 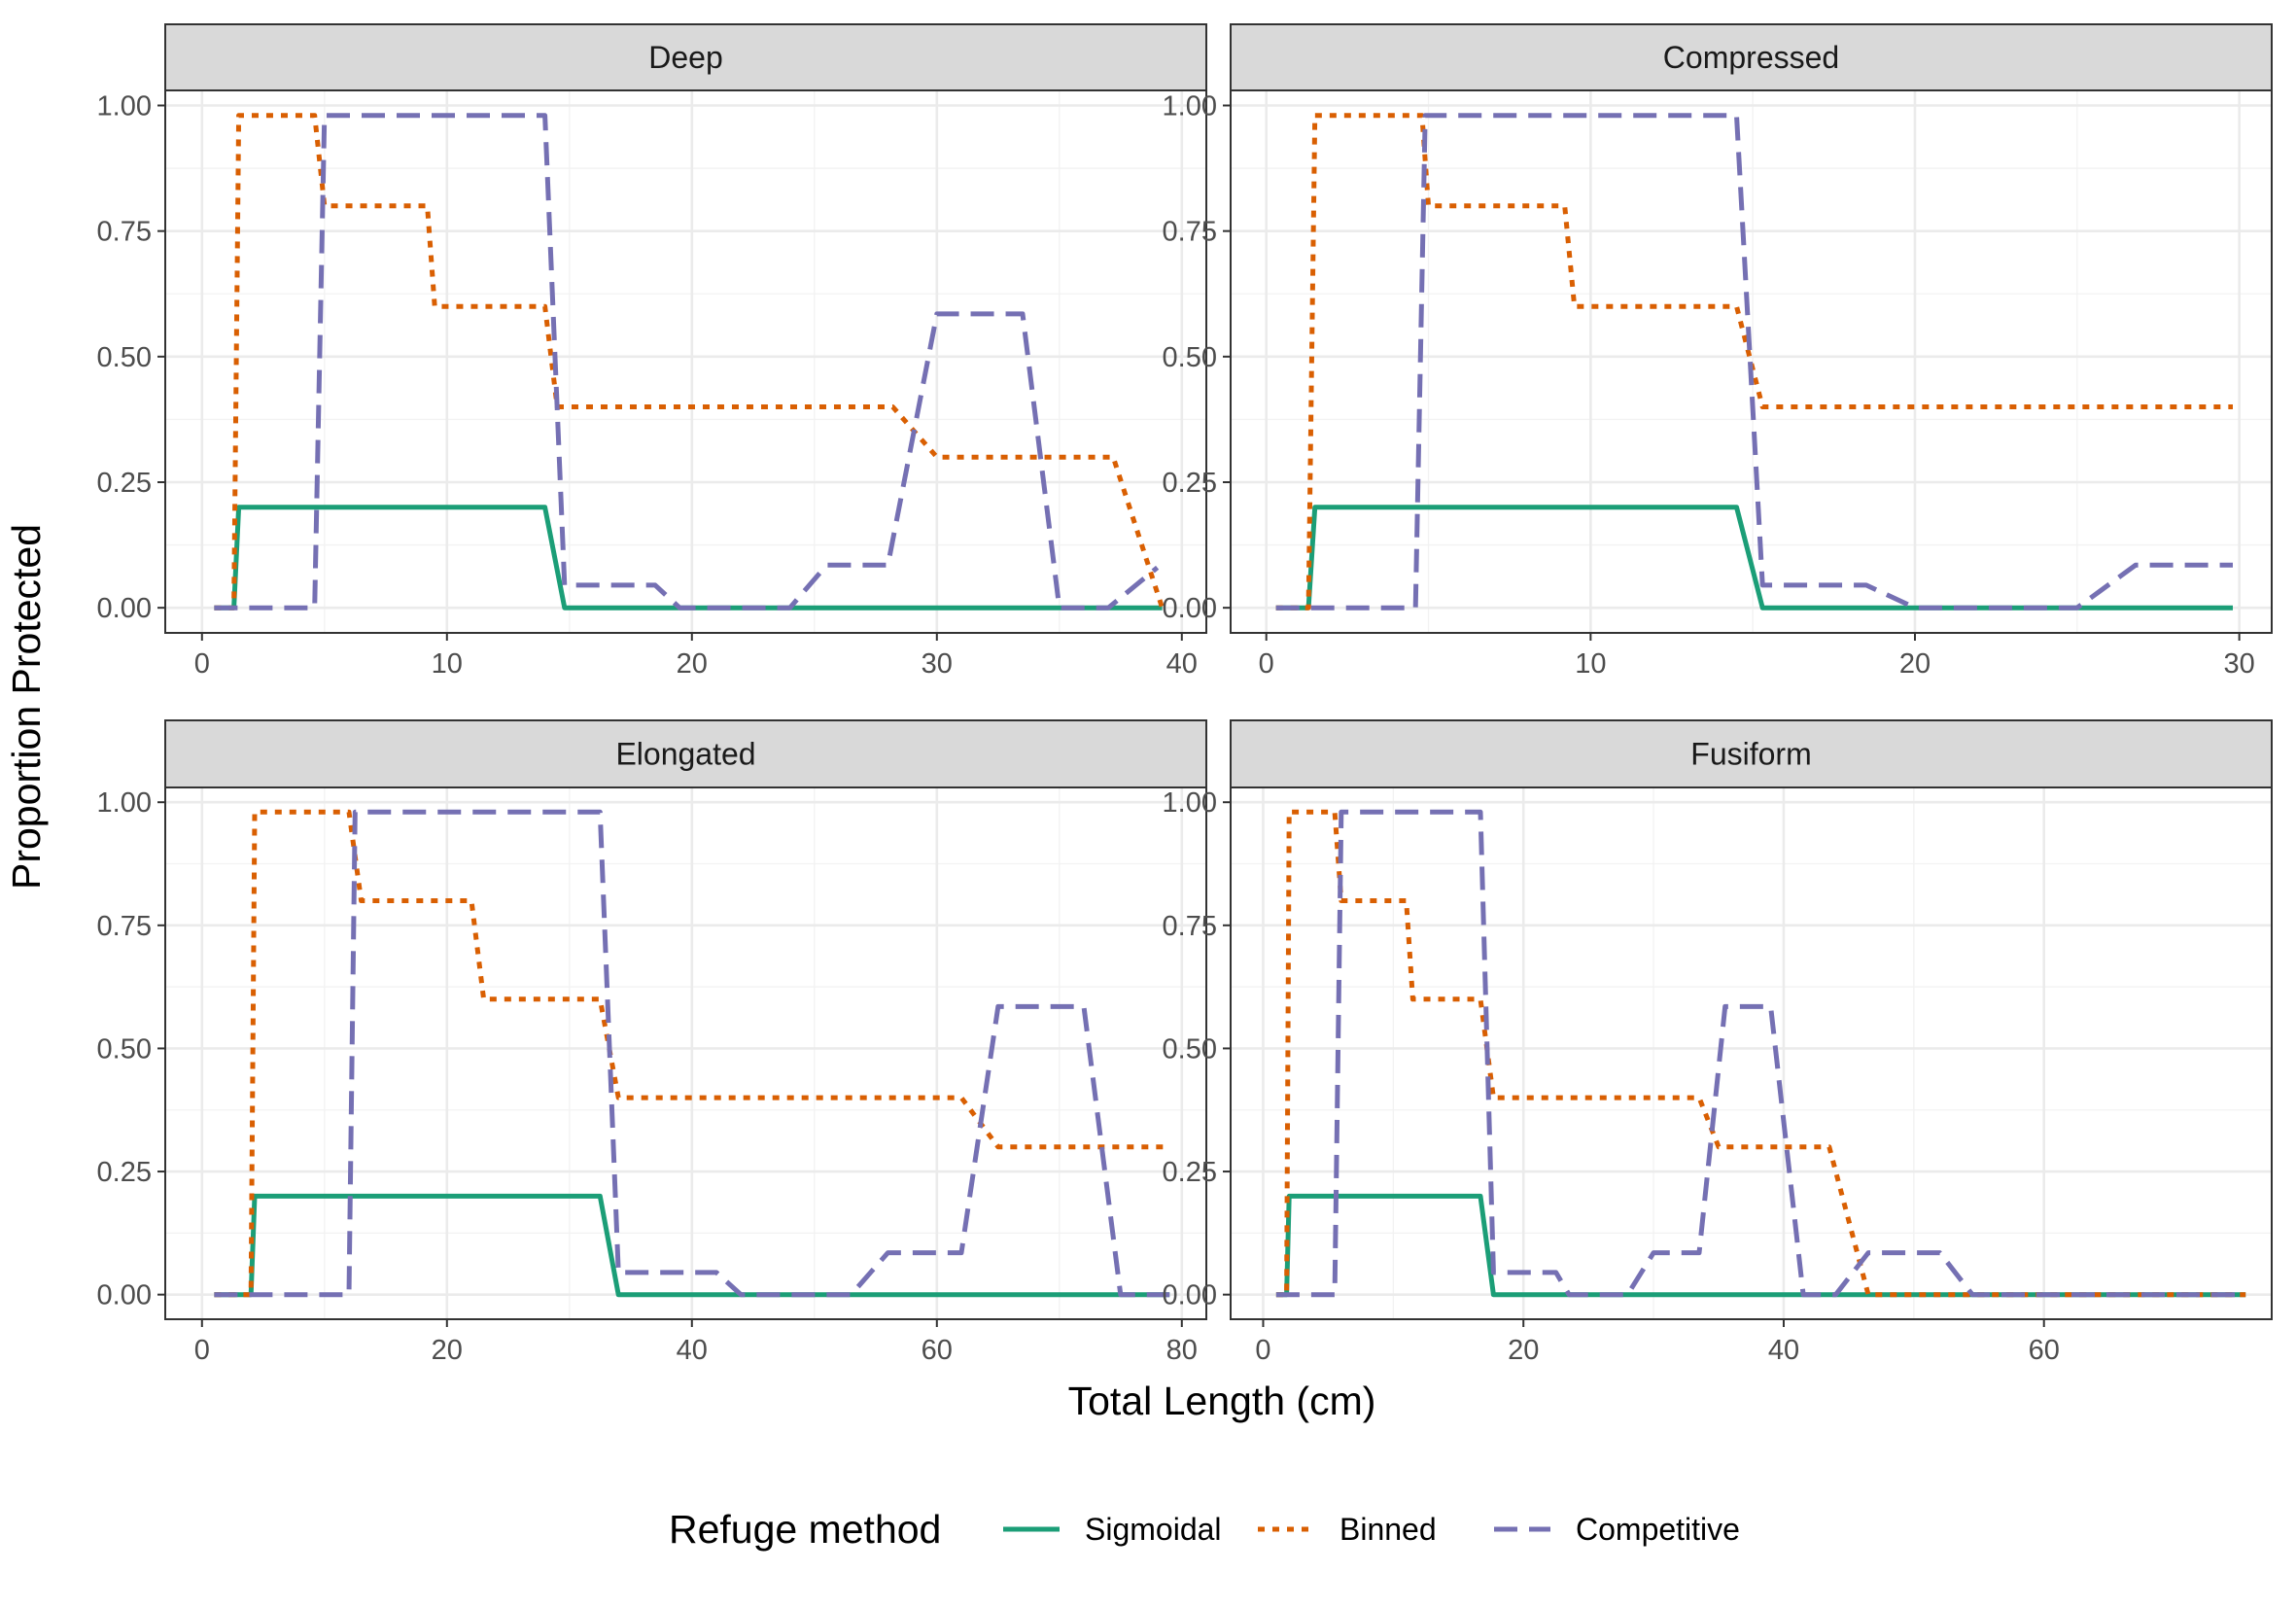 I want to click on legend-items: Sigmoidal Binned Competitive, so click(x=1371, y=1529).